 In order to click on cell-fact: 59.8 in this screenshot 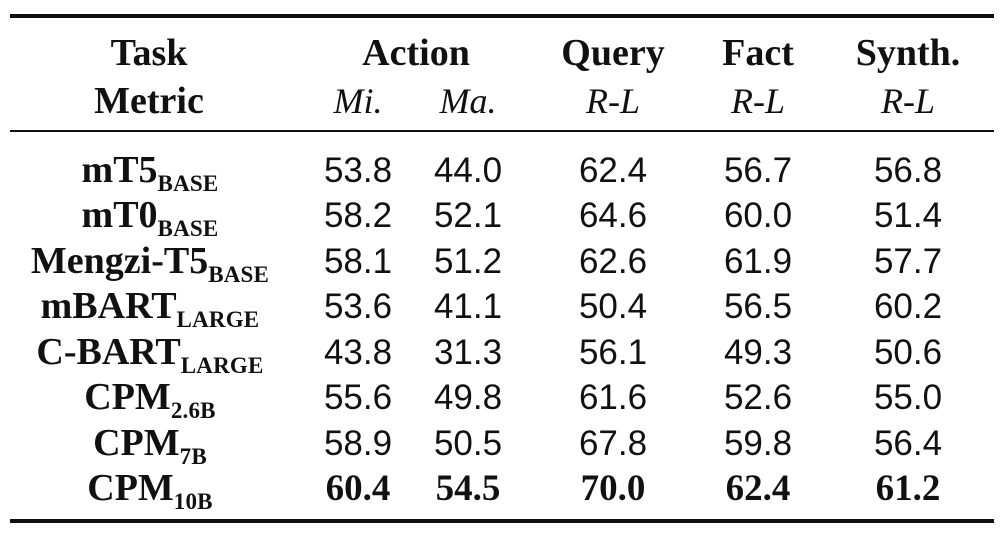, I will do `click(758, 443)`.